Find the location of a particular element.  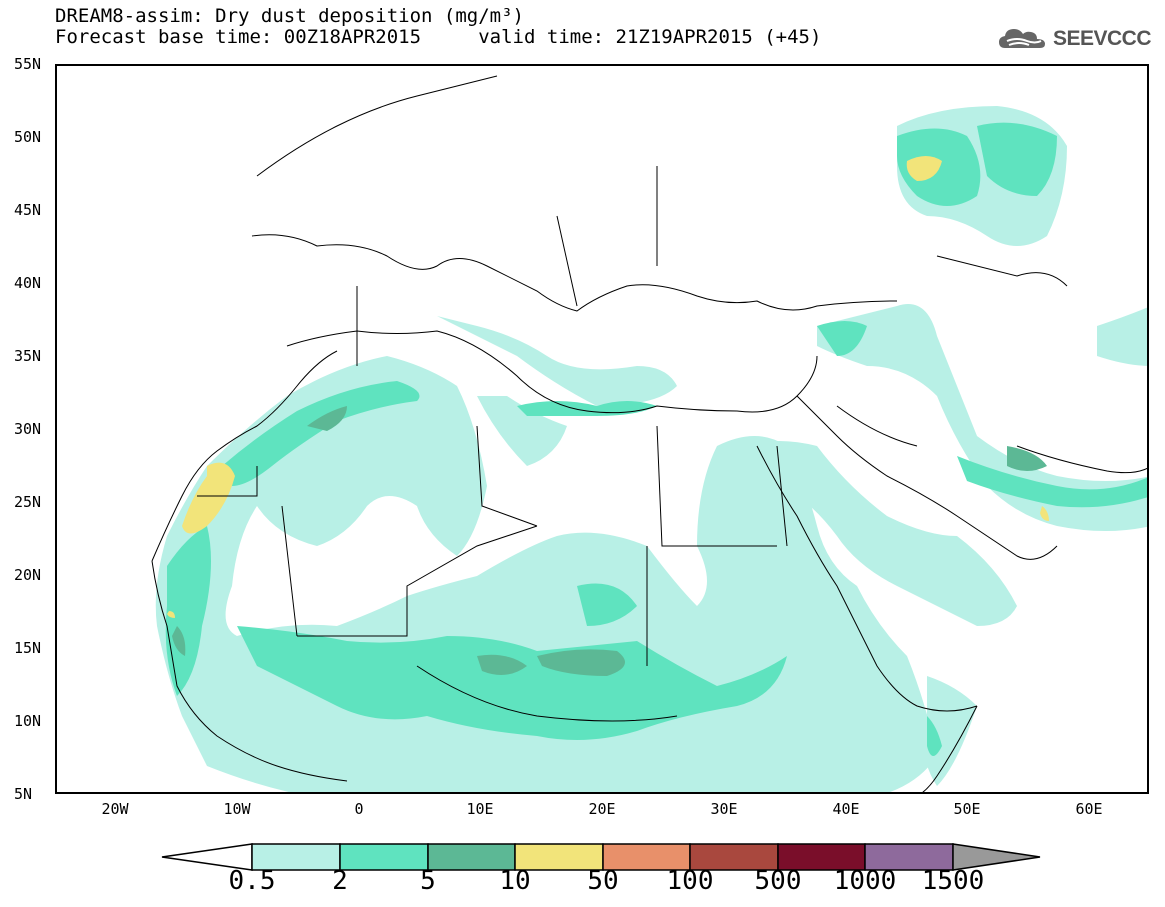

lon-label-10e: 10E is located at coordinates (480, 809).